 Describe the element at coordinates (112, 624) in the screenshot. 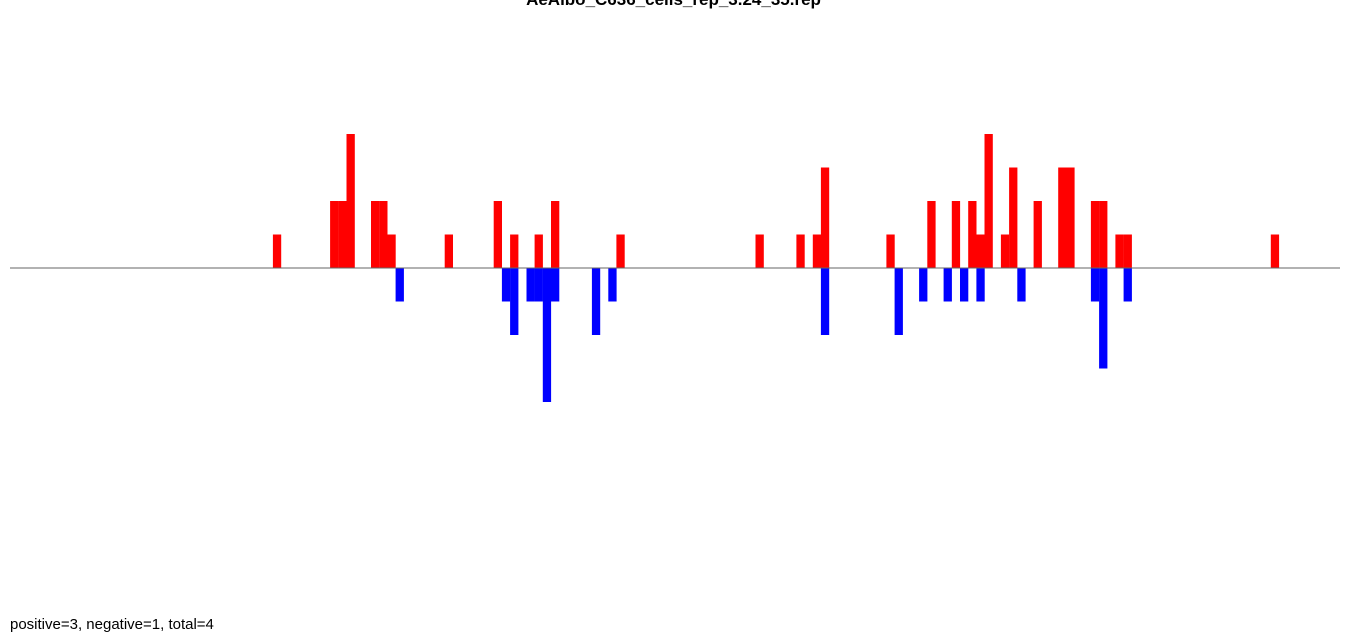

I see `summary-text: positive=3, negative=1, total=4` at that location.